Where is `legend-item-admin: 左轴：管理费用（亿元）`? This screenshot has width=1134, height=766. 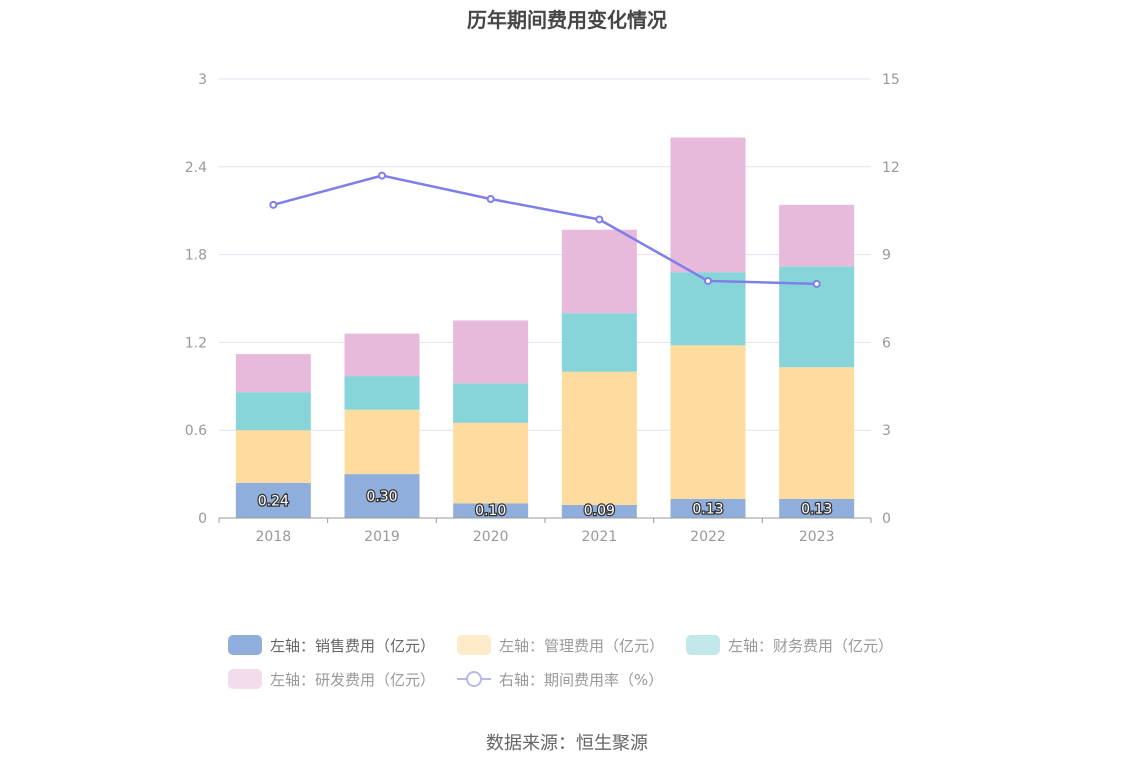
legend-item-admin: 左轴：管理费用（亿元） is located at coordinates (560, 645).